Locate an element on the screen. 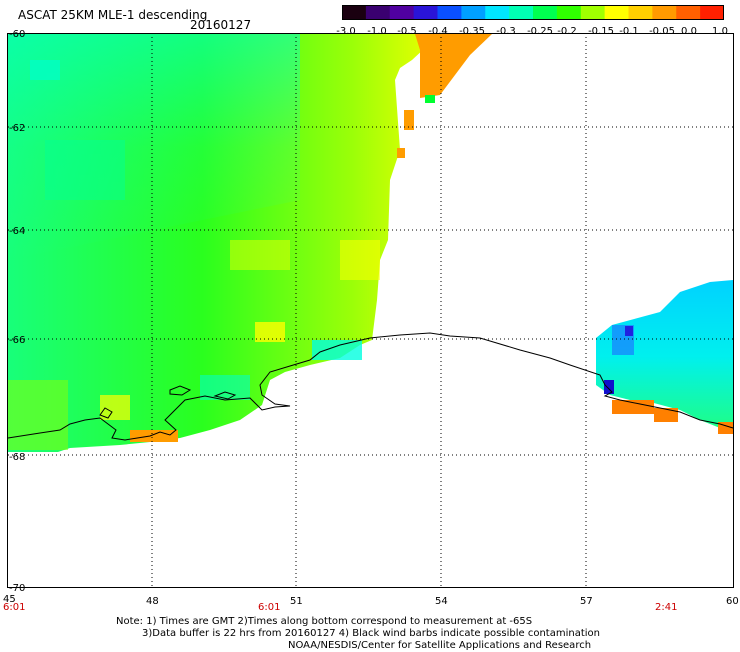 Image resolution: width=740 pixels, height=652 pixels. lat-label: -64 is located at coordinates (17, 231).